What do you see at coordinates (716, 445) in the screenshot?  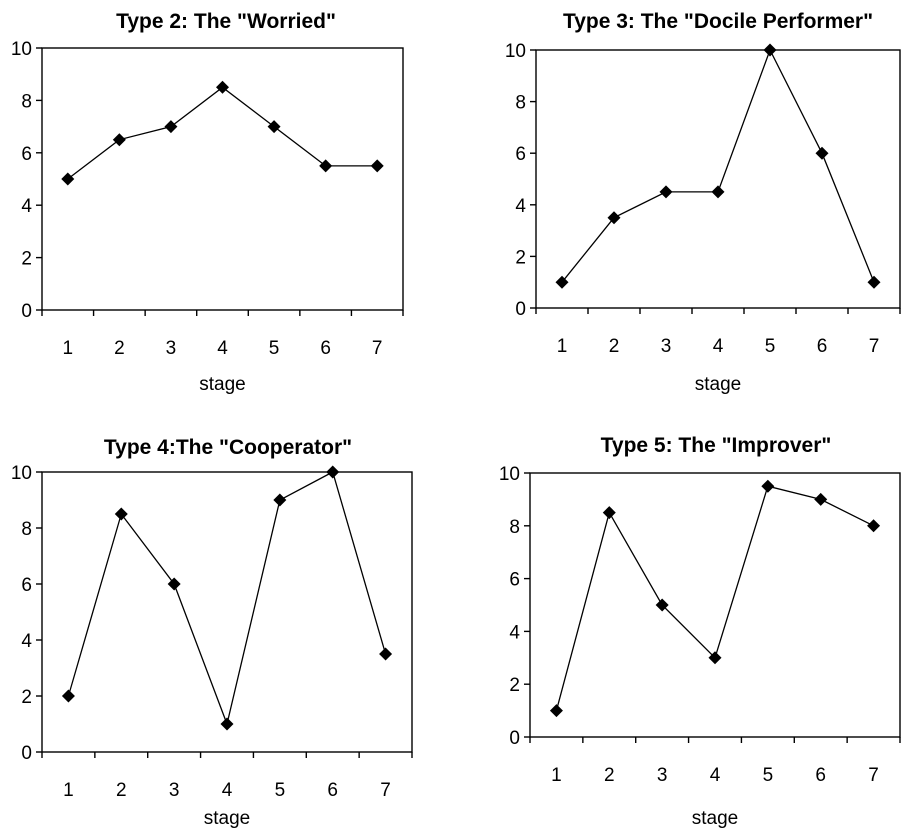 I see `chart-title: Type 5: The "Improver"` at bounding box center [716, 445].